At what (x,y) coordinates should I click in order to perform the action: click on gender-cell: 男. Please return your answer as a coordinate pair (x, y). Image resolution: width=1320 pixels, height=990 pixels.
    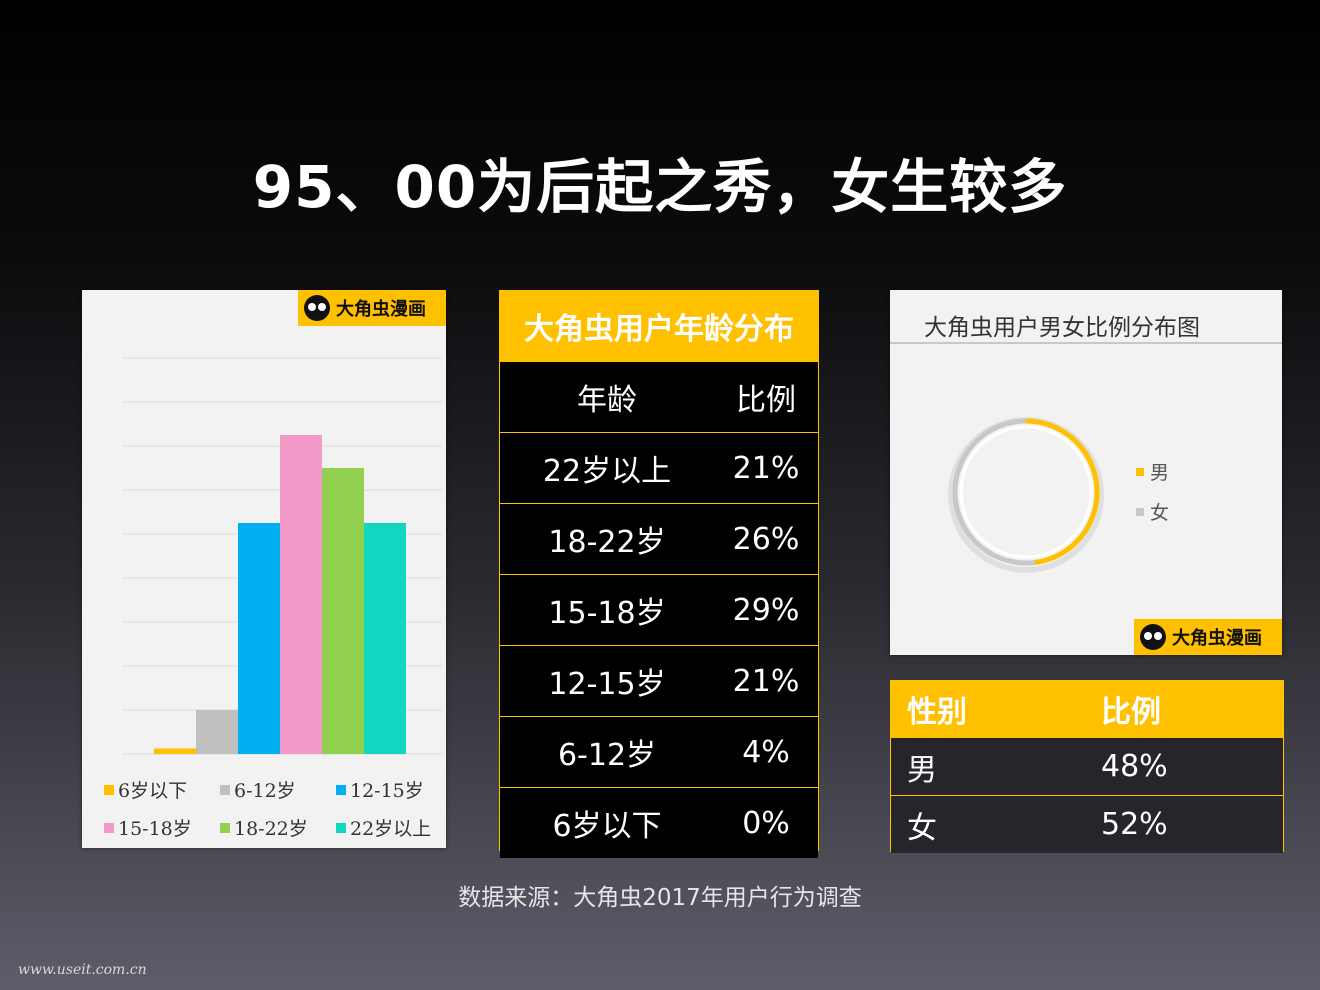
    Looking at the image, I should click on (922, 770).